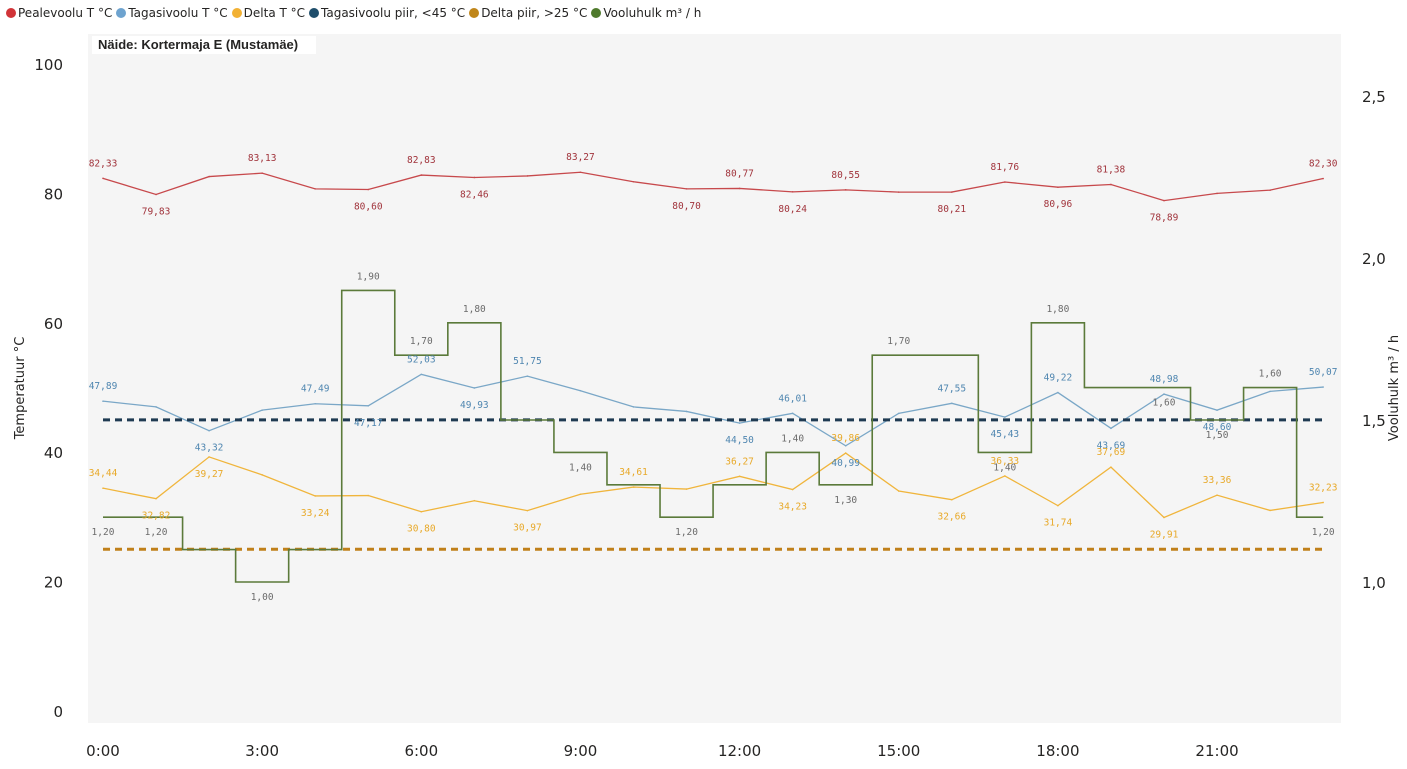 The width and height of the screenshot is (1407, 769). I want to click on legend-item-vooluhulk: Vooluhulk m³ / h, so click(646, 13).